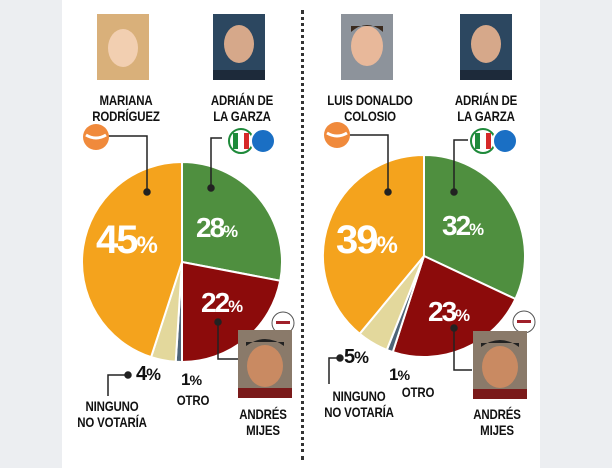 The width and height of the screenshot is (612, 468). I want to click on pct-label-orange-right: 39%, so click(367, 240).